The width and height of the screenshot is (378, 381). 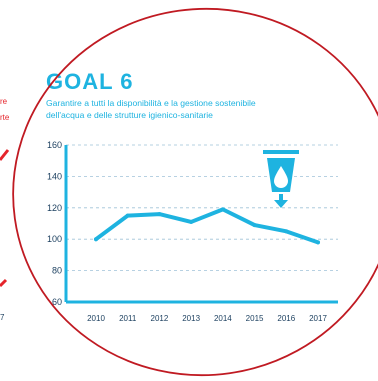 I want to click on left-panel-line-bottom, so click(x=4, y=283).